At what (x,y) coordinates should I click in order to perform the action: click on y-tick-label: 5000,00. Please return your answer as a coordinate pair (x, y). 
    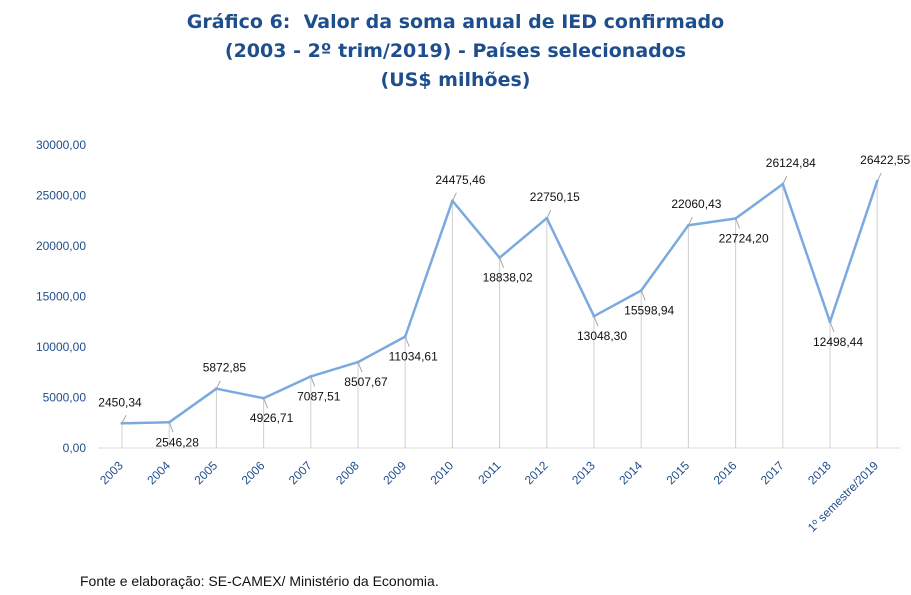
    Looking at the image, I should click on (65, 398).